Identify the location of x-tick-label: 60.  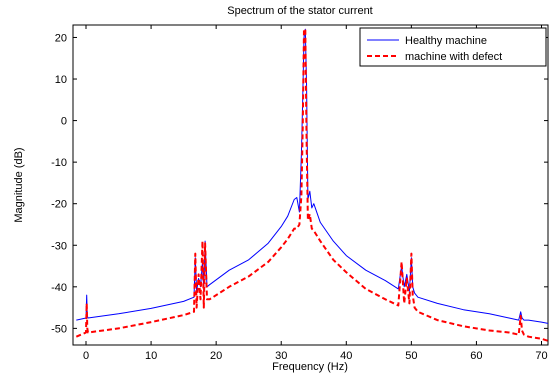
(476, 356).